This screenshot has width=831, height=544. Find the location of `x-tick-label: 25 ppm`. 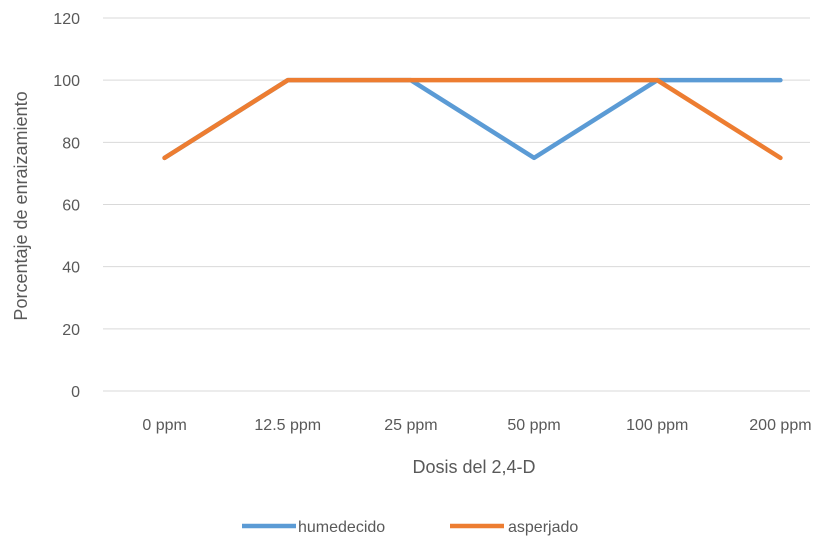

x-tick-label: 25 ppm is located at coordinates (410, 425).